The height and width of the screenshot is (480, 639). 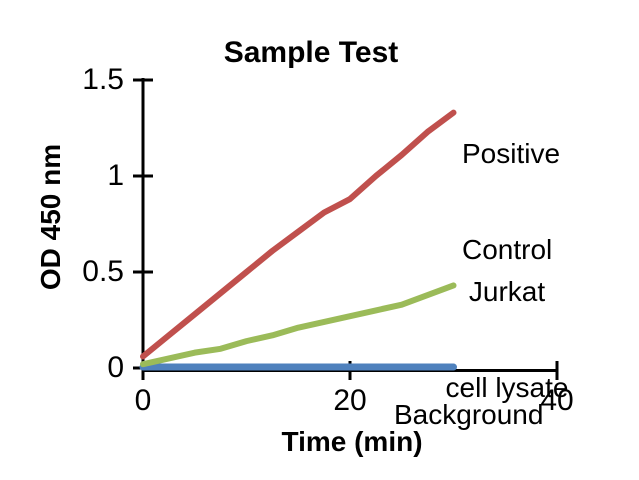 What do you see at coordinates (511, 202) in the screenshot?
I see `positive-control-annotation: Positive Control` at bounding box center [511, 202].